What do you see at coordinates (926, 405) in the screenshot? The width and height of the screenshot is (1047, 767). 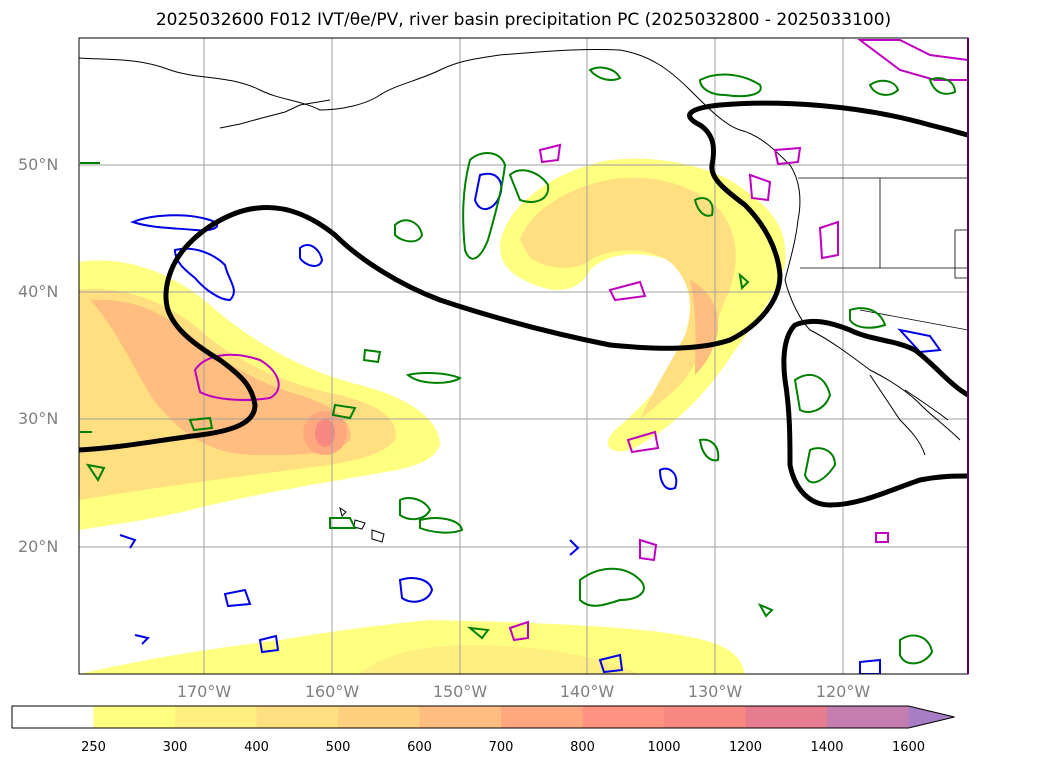 I see `gulf-california` at bounding box center [926, 405].